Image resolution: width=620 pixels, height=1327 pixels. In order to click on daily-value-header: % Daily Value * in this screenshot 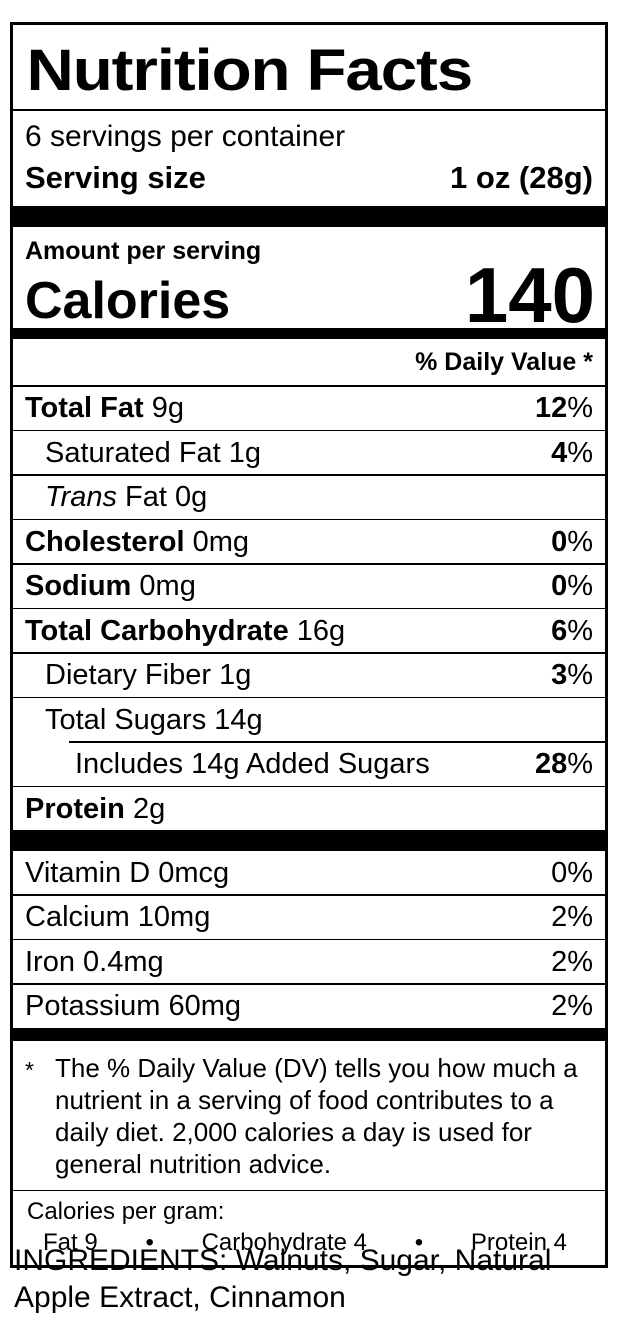, I will do `click(504, 362)`.